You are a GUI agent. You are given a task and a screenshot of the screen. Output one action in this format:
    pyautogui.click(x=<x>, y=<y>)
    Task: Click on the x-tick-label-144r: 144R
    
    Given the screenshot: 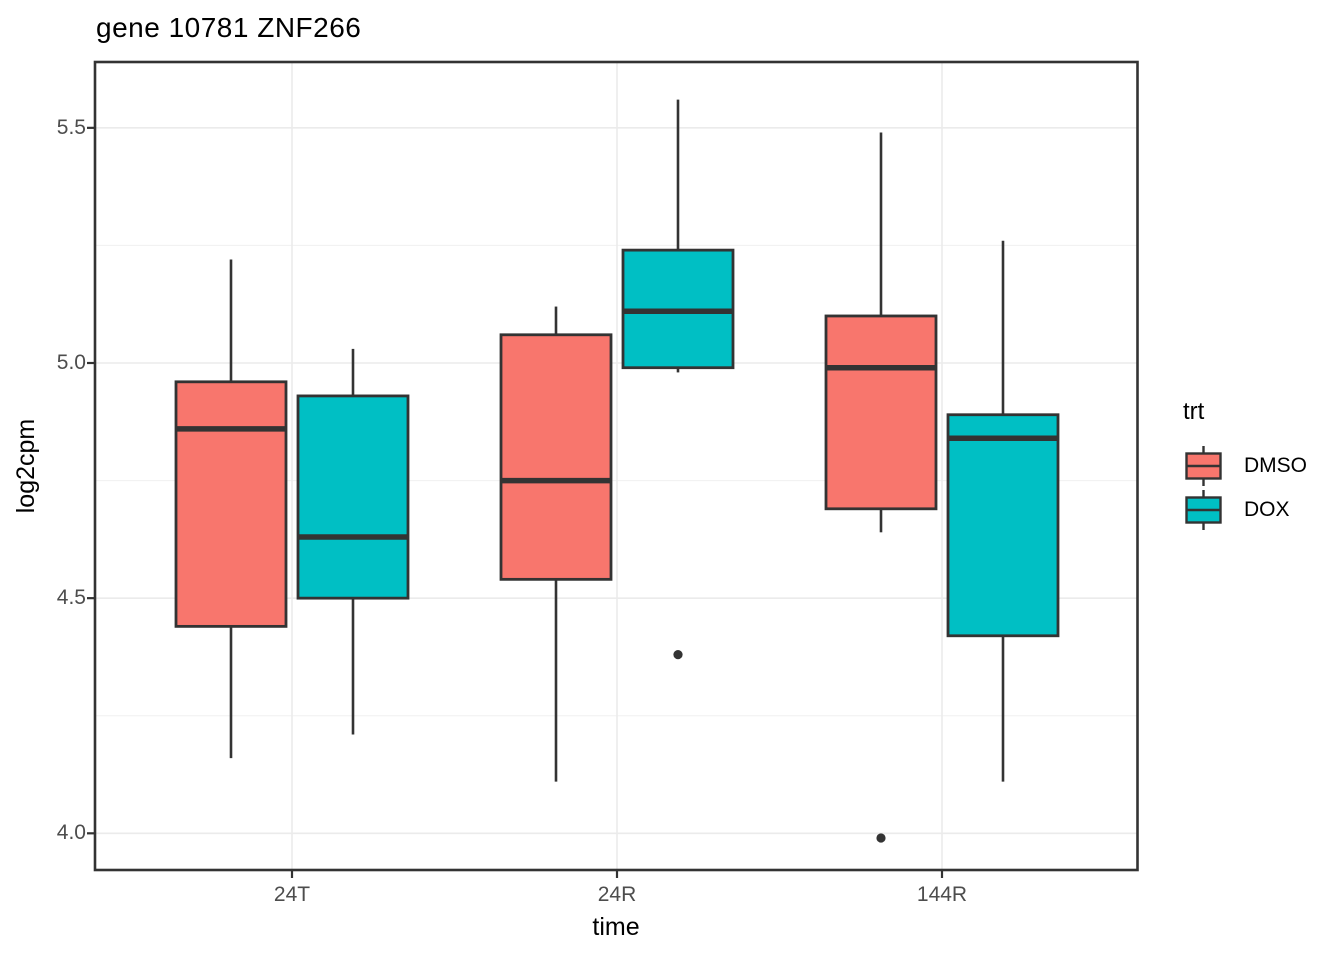 What is the action you would take?
    pyautogui.click(x=942, y=894)
    